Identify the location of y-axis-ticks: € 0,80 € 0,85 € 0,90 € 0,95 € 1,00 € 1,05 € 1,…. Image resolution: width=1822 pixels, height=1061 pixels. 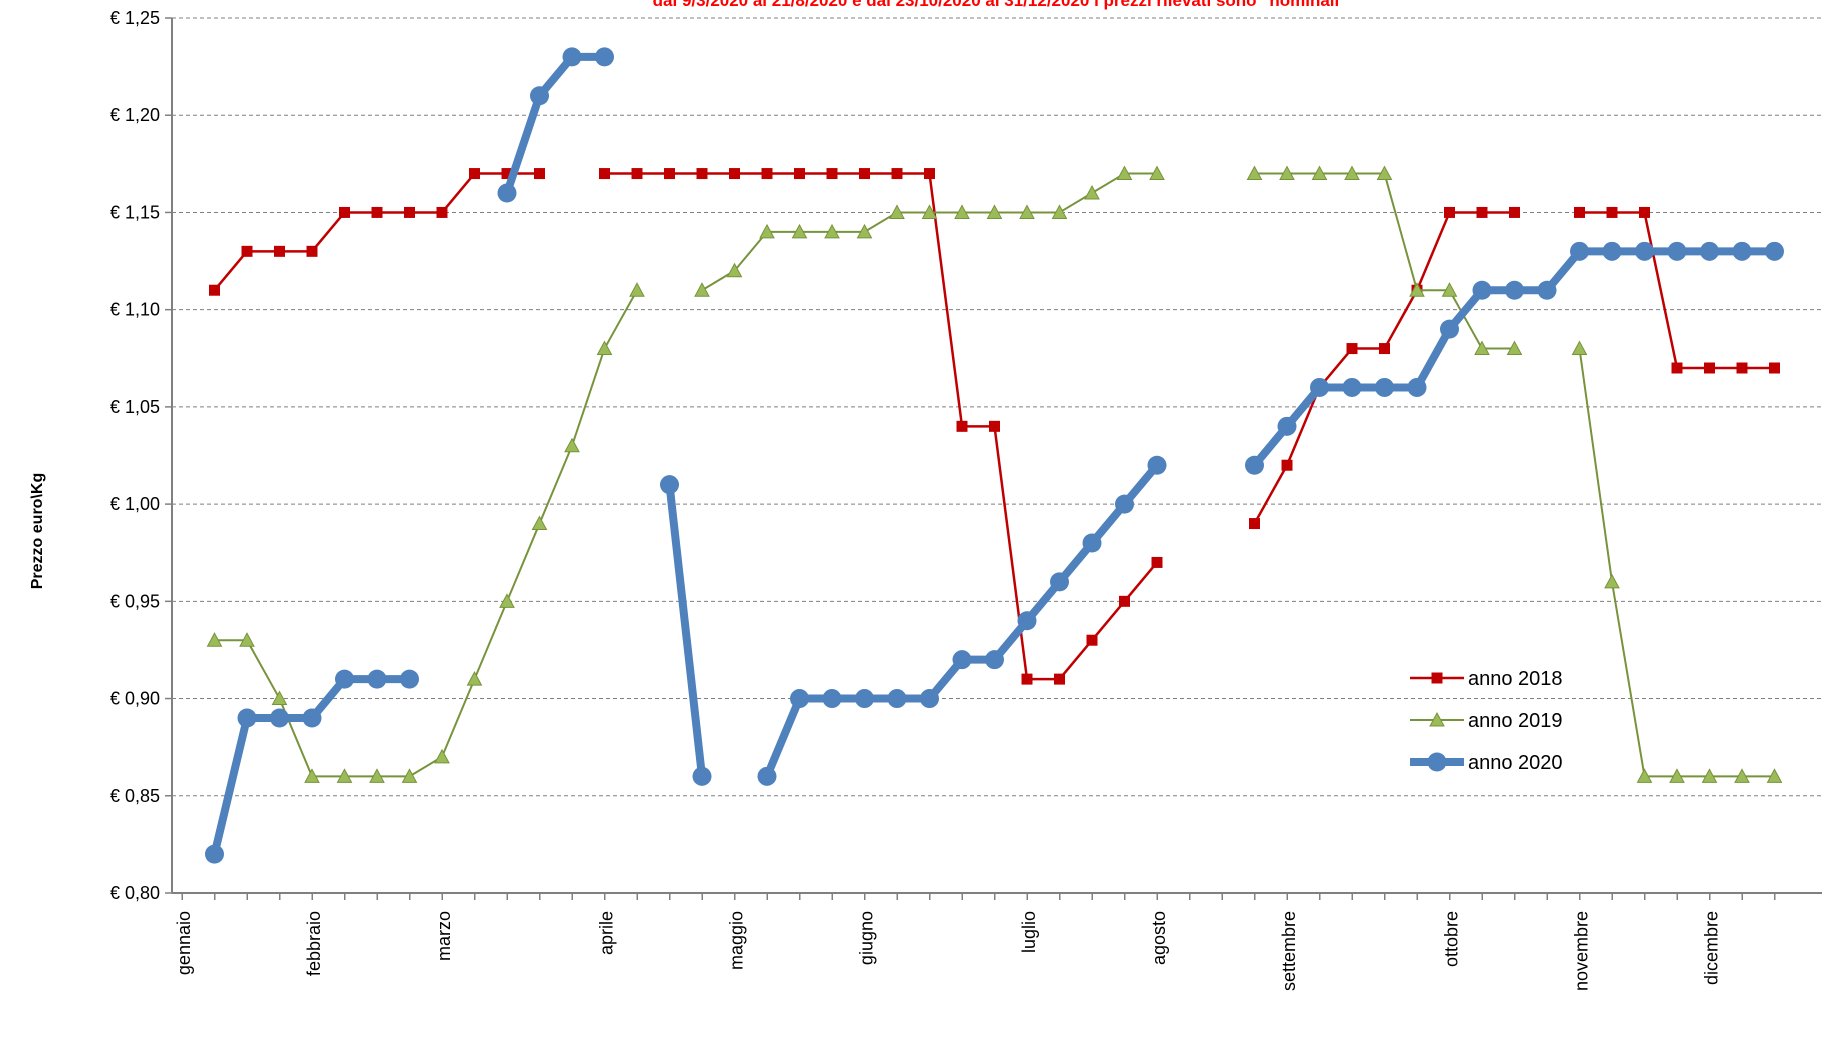
(141, 455).